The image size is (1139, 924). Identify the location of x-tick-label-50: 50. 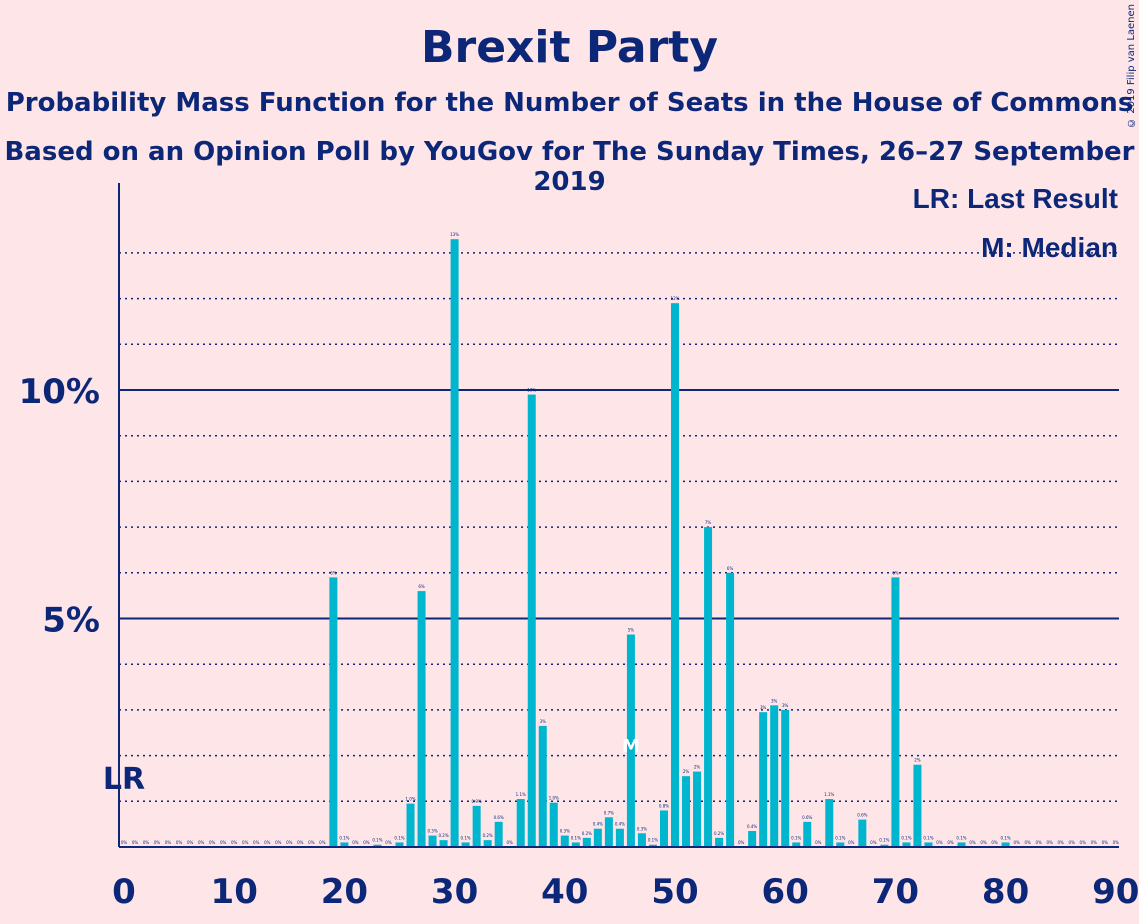
(674, 892).